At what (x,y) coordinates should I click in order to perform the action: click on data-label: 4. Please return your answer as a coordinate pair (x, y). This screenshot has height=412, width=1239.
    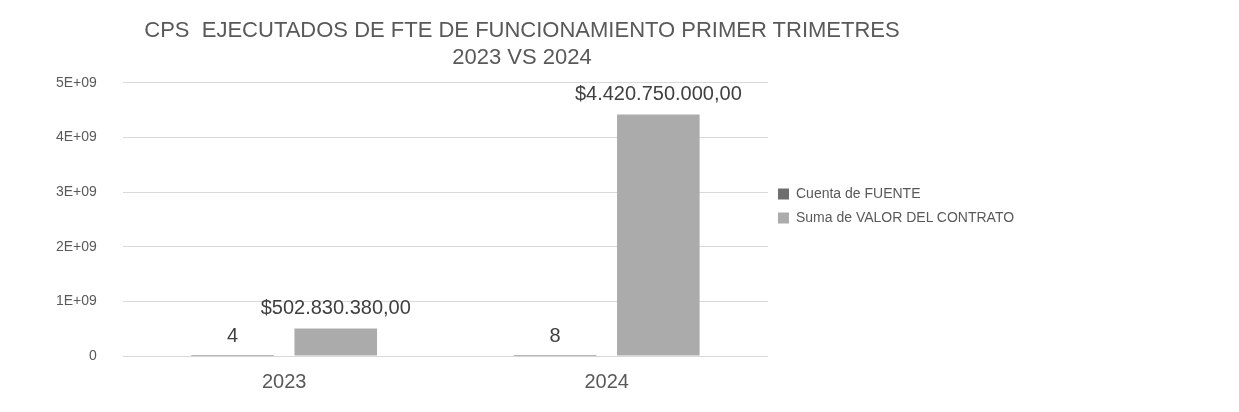
    Looking at the image, I should click on (232, 334).